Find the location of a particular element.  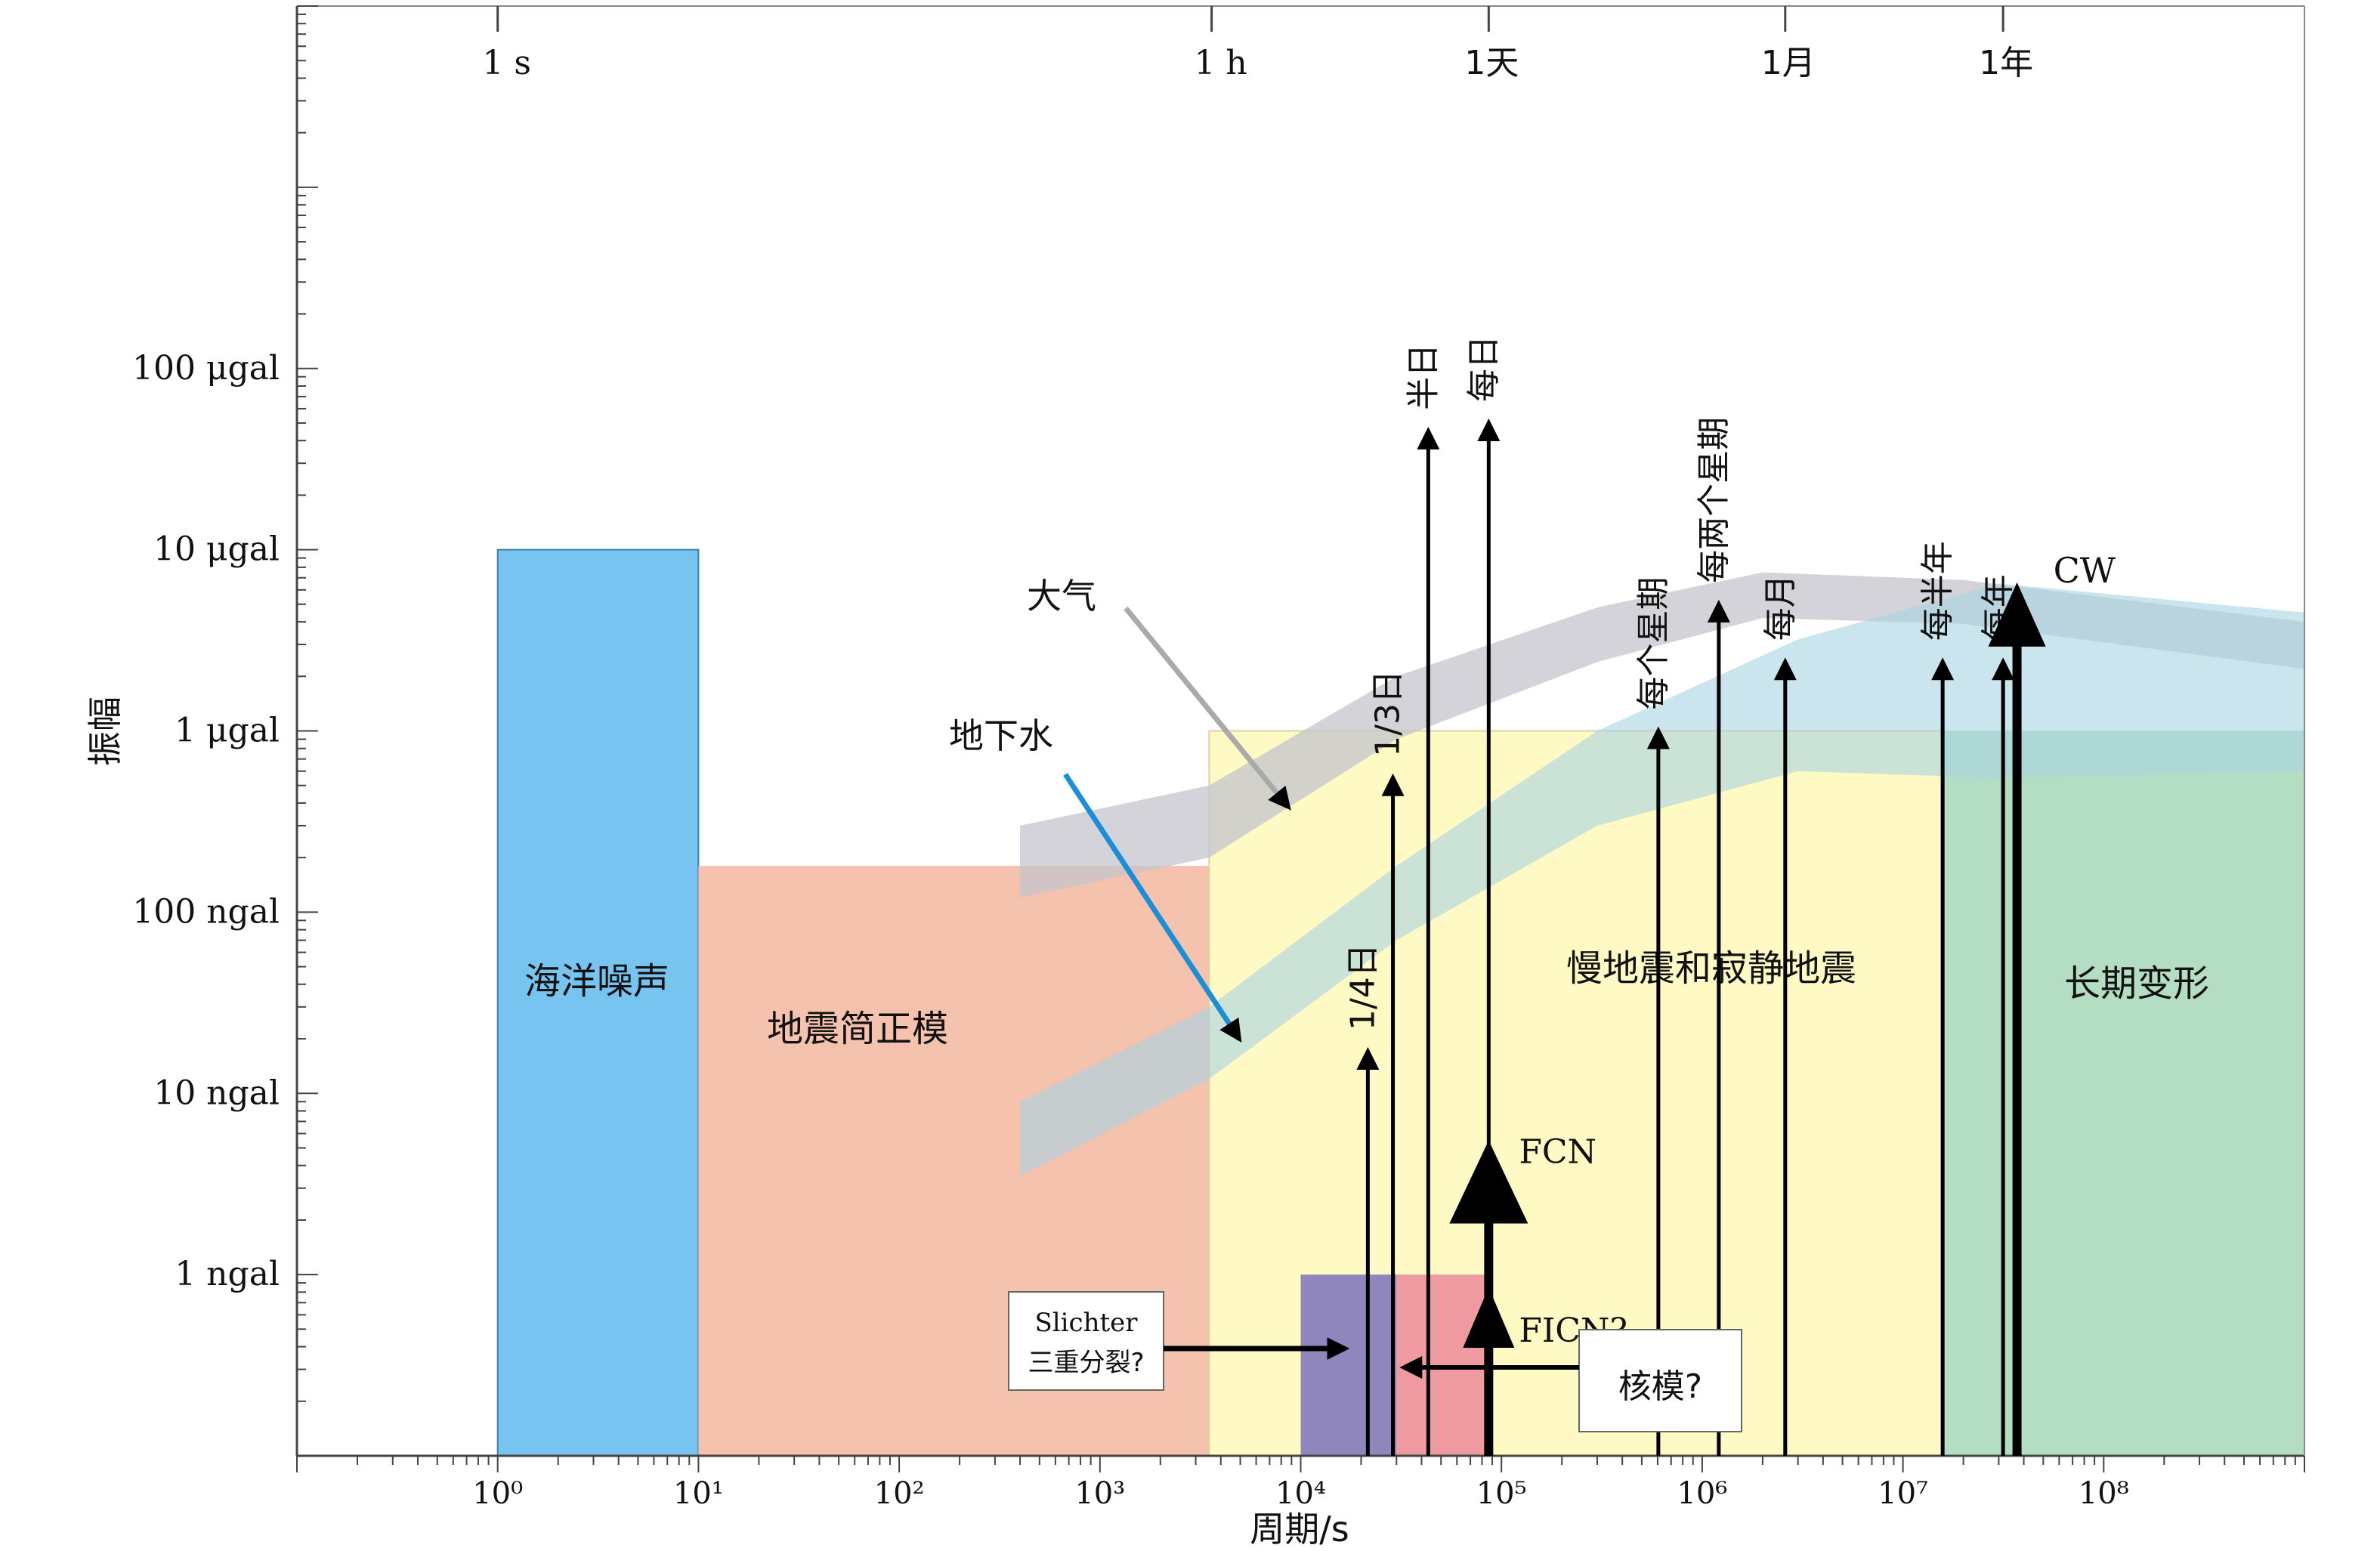

y-tick-label: 100 μgal is located at coordinates (206, 369).